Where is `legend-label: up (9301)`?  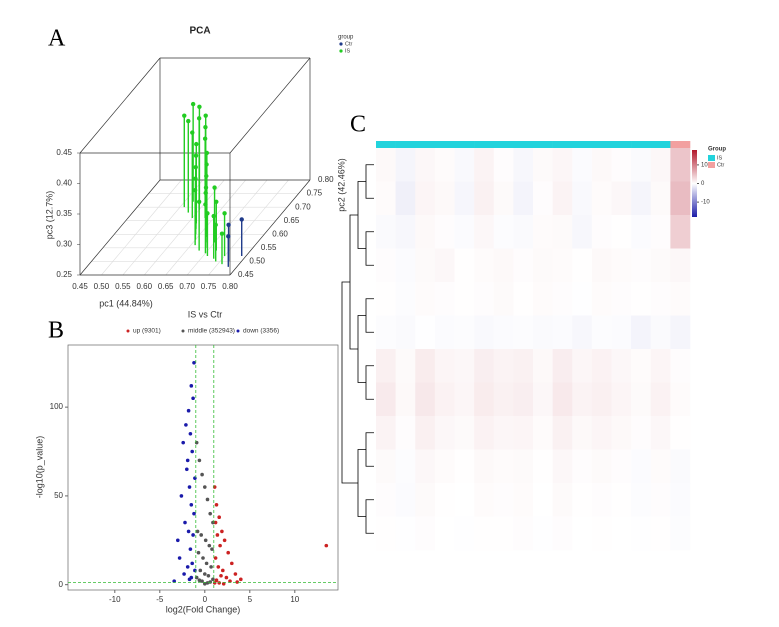
legend-label: up (9301) is located at coordinates (147, 331).